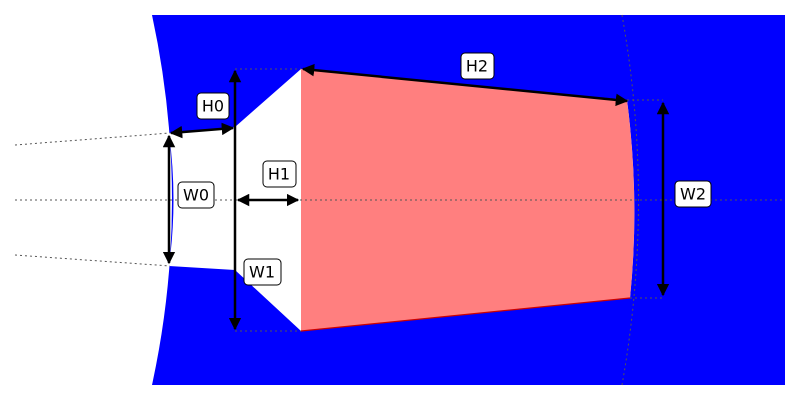 This screenshot has height=400, width=800. I want to click on w0-label-text: W0, so click(196, 195).